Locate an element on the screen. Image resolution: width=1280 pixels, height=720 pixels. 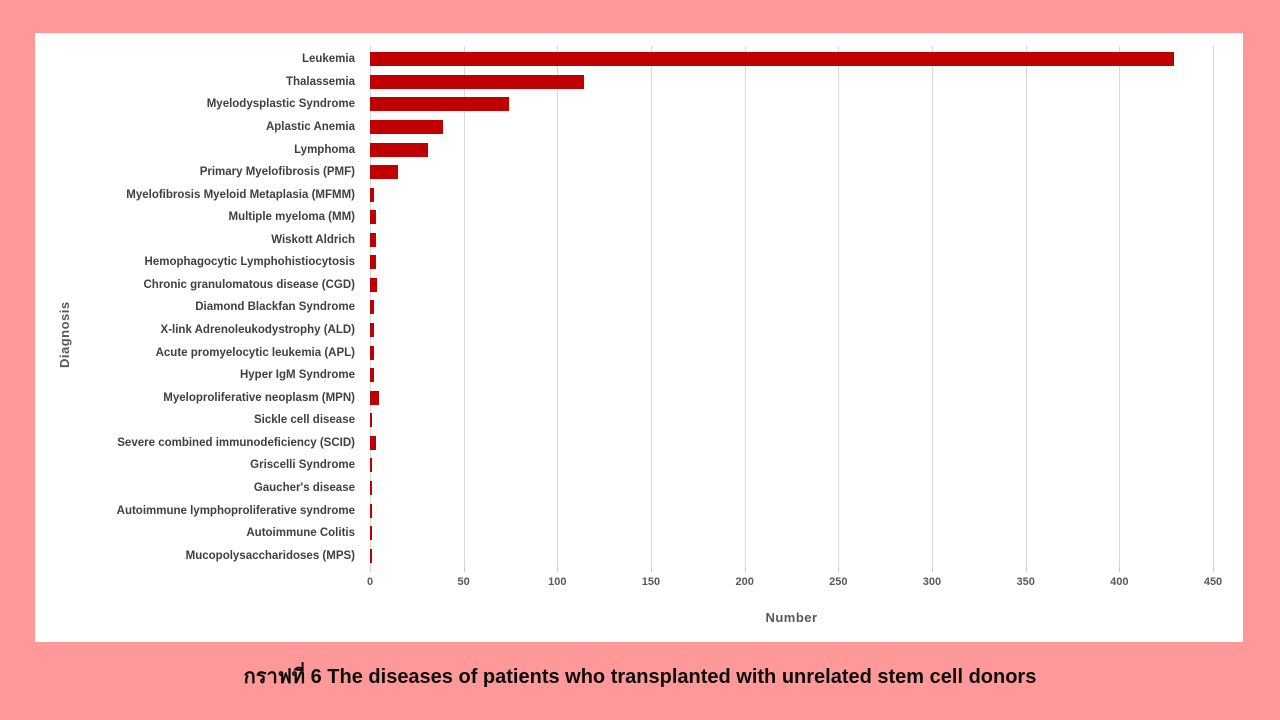
category-label: Thalassemia is located at coordinates (320, 81).